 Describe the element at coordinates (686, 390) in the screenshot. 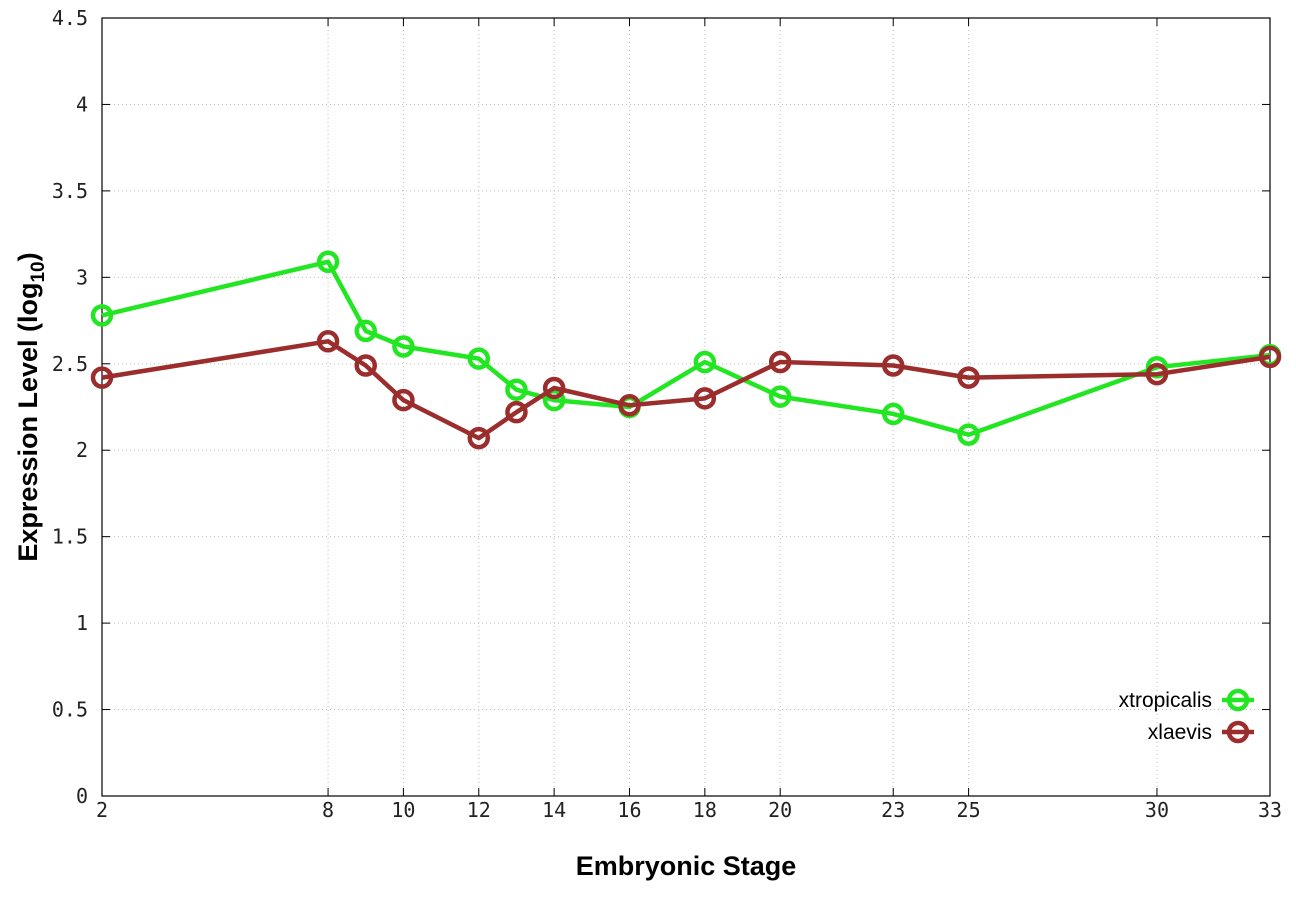

I see `series-xlaevis` at that location.